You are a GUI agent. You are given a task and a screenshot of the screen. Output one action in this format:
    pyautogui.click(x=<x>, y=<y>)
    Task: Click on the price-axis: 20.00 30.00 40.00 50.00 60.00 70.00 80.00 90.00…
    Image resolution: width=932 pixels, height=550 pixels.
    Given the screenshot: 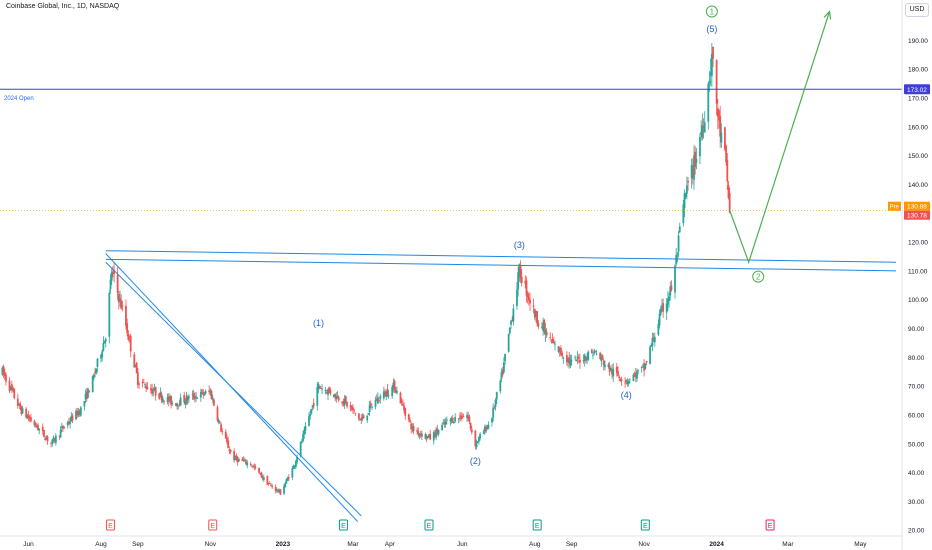 What is the action you would take?
    pyautogui.click(x=909, y=275)
    